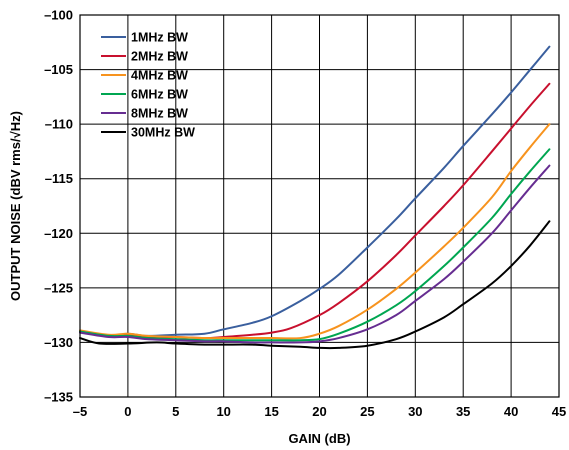 This screenshot has width=569, height=450. Describe the element at coordinates (58, 233) in the screenshot. I see `y-tick-label: –120` at that location.